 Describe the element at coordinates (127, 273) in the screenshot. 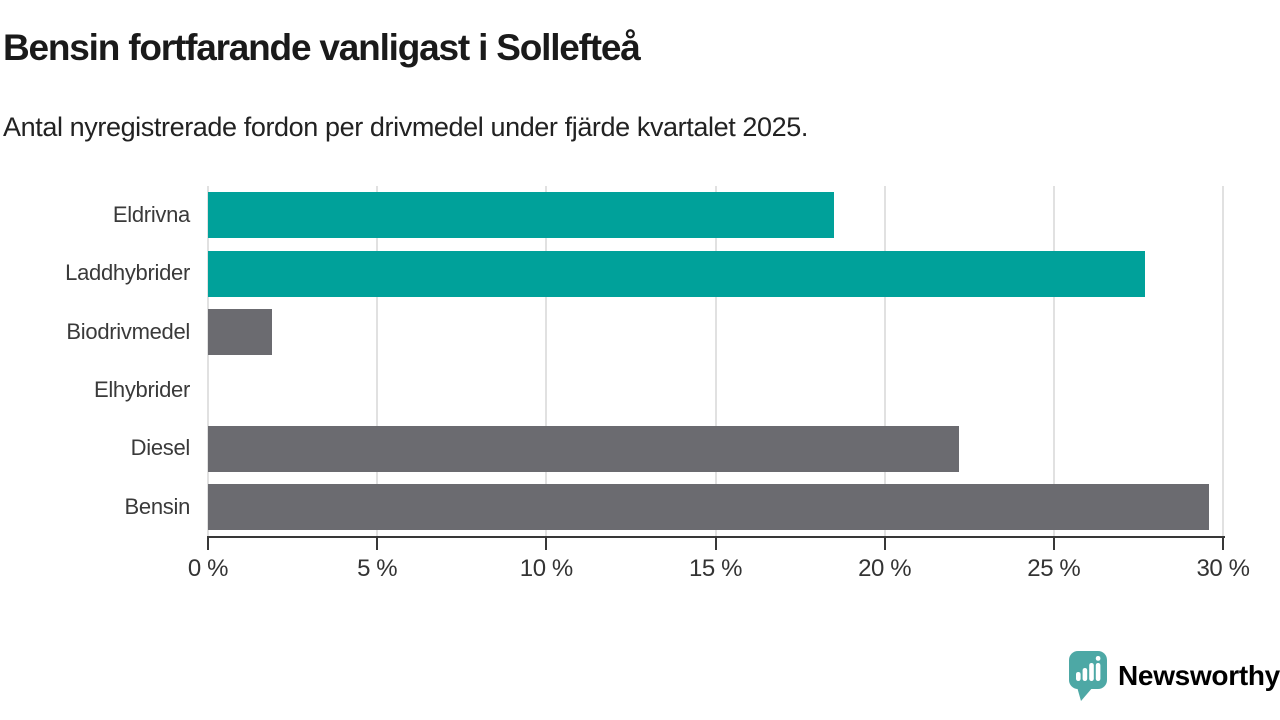

I see `category-label: Laddhybrider` at that location.